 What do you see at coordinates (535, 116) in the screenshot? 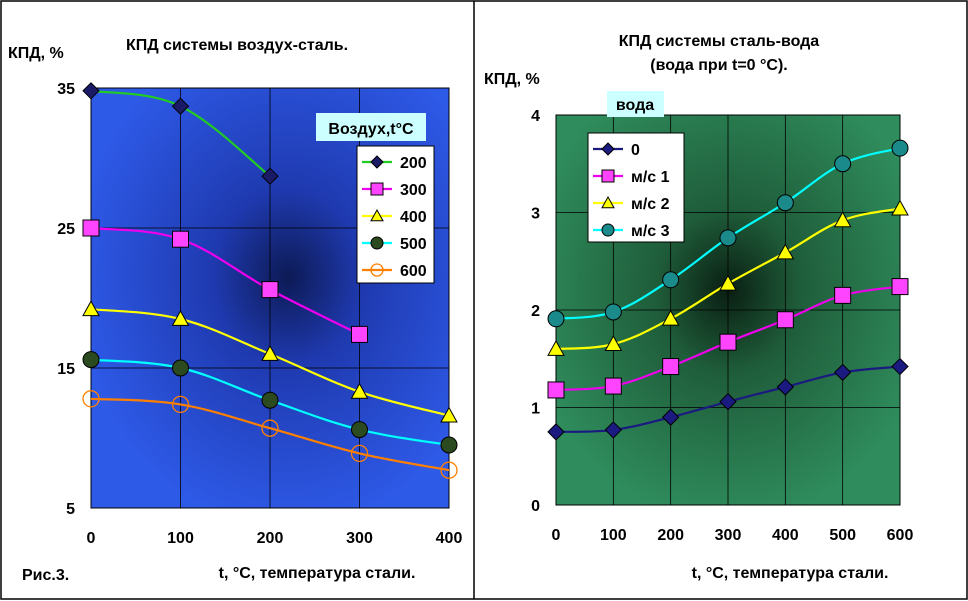
I see `y-tick-label: 4` at bounding box center [535, 116].